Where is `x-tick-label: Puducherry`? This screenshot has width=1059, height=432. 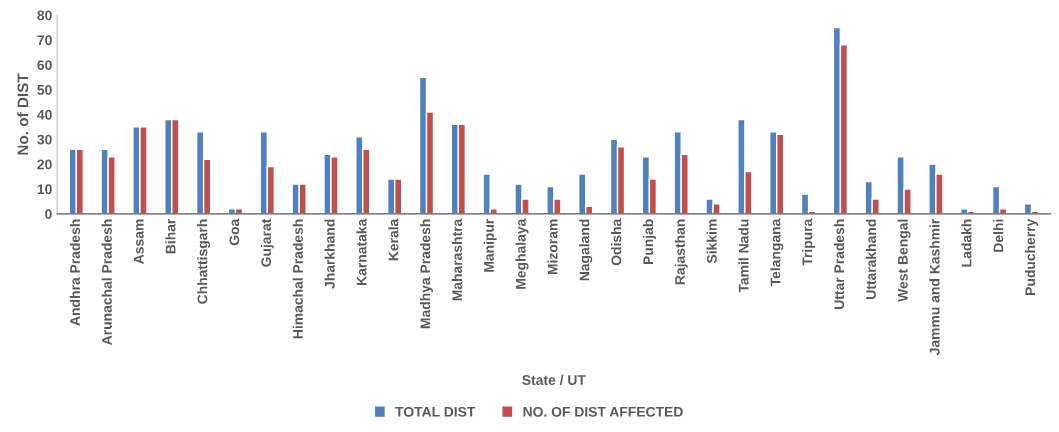
x-tick-label: Puducherry is located at coordinates (1031, 256).